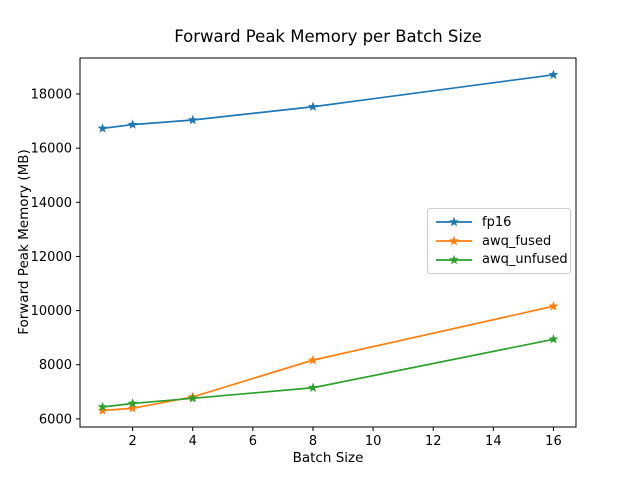  What do you see at coordinates (51, 95) in the screenshot?
I see `y-tick-label: 18000` at bounding box center [51, 95].